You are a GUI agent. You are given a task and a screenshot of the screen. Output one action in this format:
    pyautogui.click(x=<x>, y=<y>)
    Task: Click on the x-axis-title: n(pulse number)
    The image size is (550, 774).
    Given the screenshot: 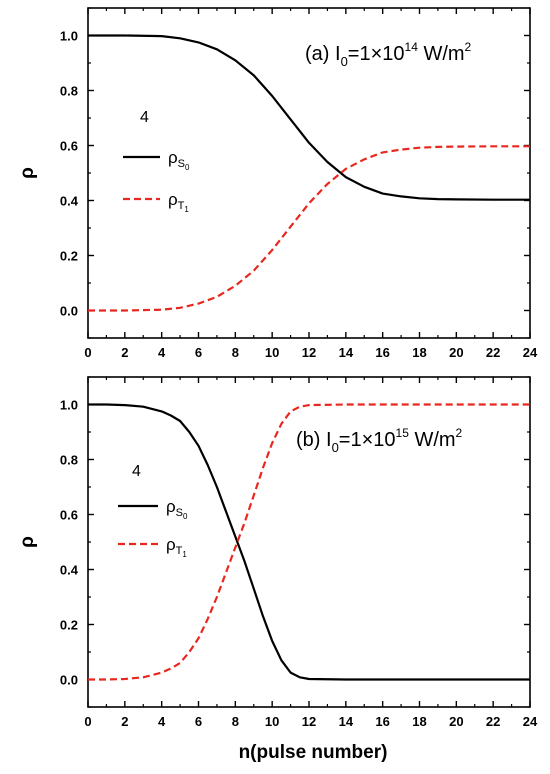 What is the action you would take?
    pyautogui.click(x=313, y=752)
    